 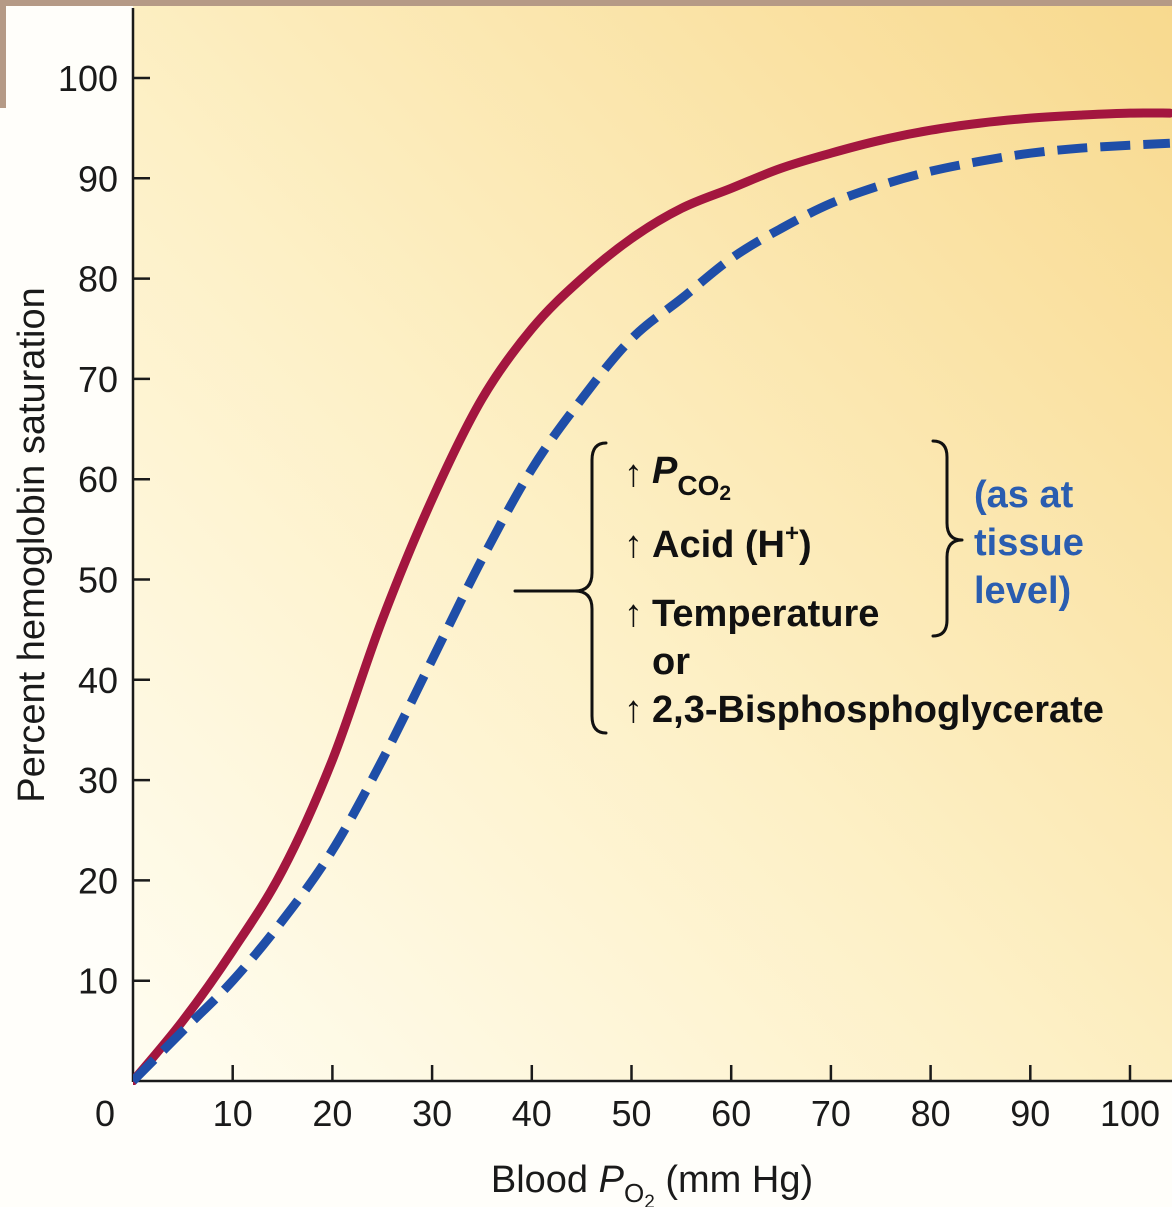 I want to click on frame-top-bar, so click(x=586, y=3).